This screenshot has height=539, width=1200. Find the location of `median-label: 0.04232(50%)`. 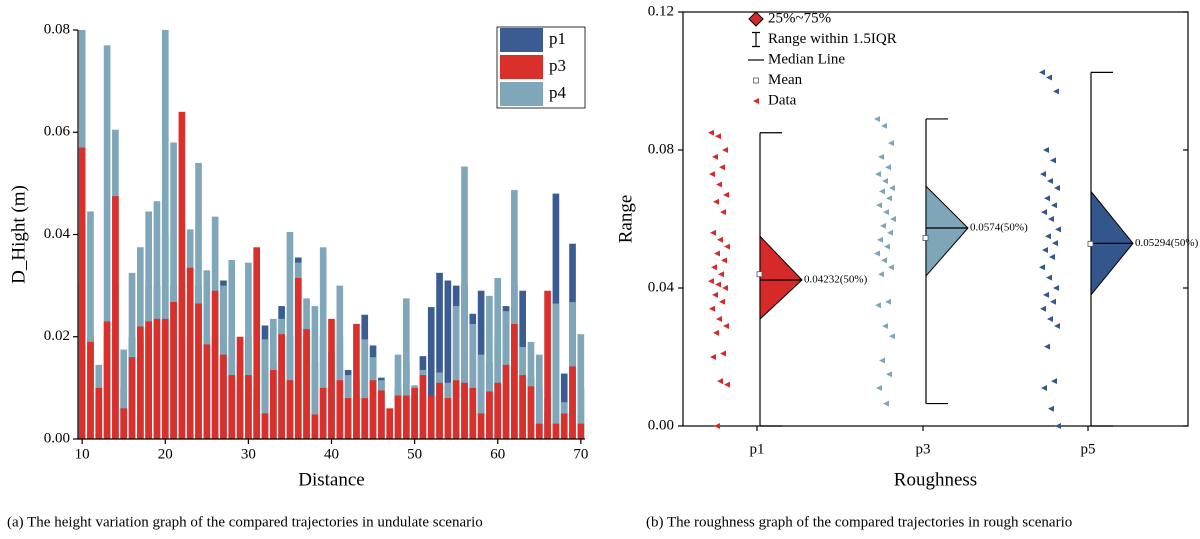

median-label: 0.04232(50%) is located at coordinates (836, 280).